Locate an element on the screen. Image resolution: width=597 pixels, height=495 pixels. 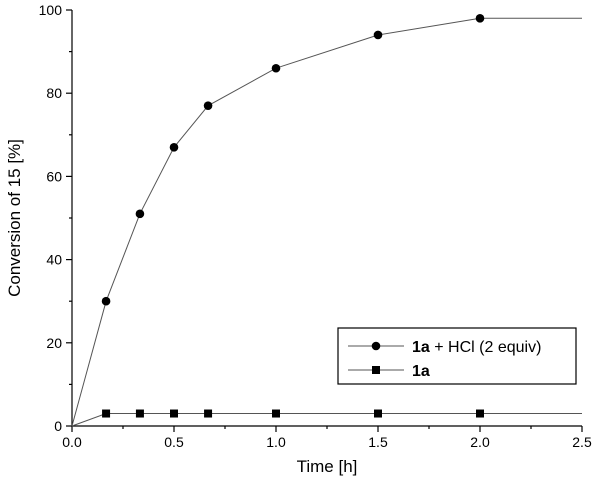
legend-label: 1a + HCl (2 equiv) is located at coordinates (476, 347).